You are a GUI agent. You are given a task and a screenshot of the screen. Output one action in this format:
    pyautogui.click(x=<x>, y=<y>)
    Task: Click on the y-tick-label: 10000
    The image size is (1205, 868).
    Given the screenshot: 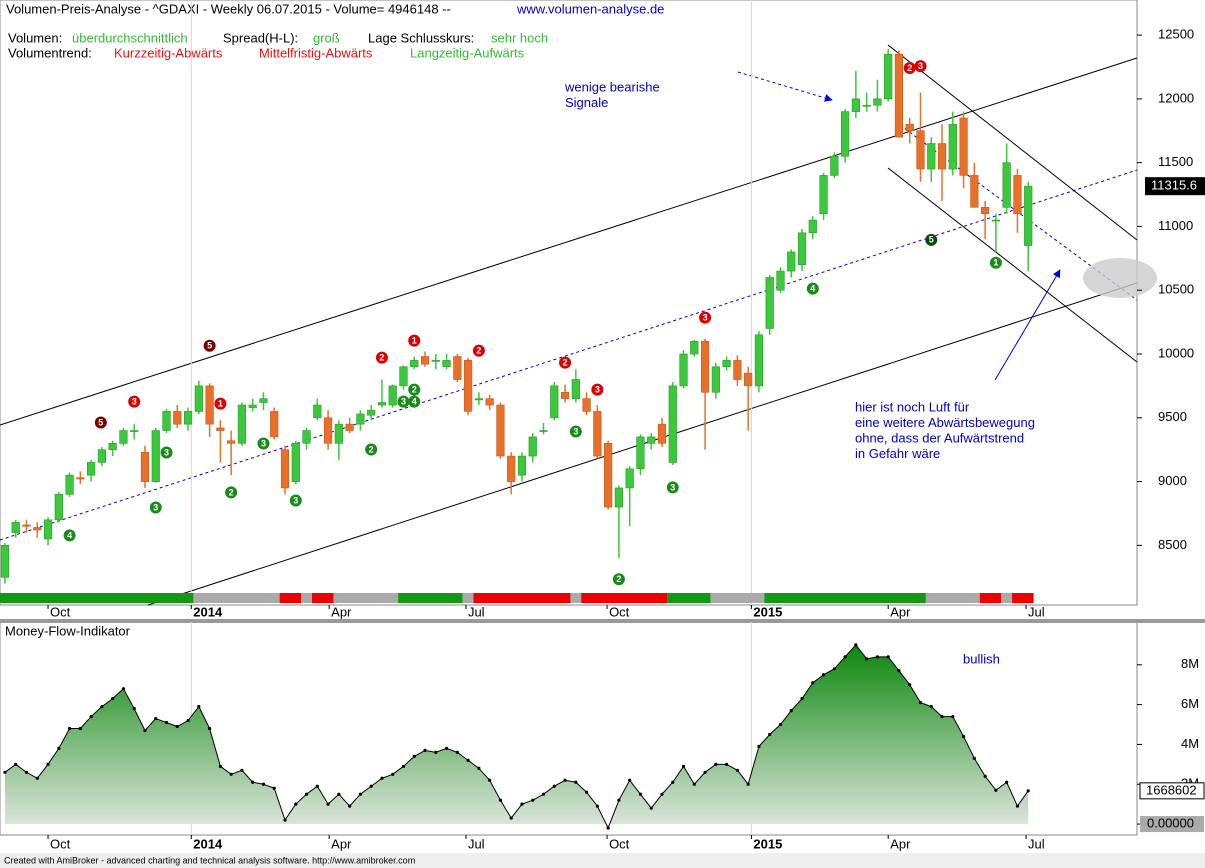 What is the action you would take?
    pyautogui.click(x=1176, y=352)
    